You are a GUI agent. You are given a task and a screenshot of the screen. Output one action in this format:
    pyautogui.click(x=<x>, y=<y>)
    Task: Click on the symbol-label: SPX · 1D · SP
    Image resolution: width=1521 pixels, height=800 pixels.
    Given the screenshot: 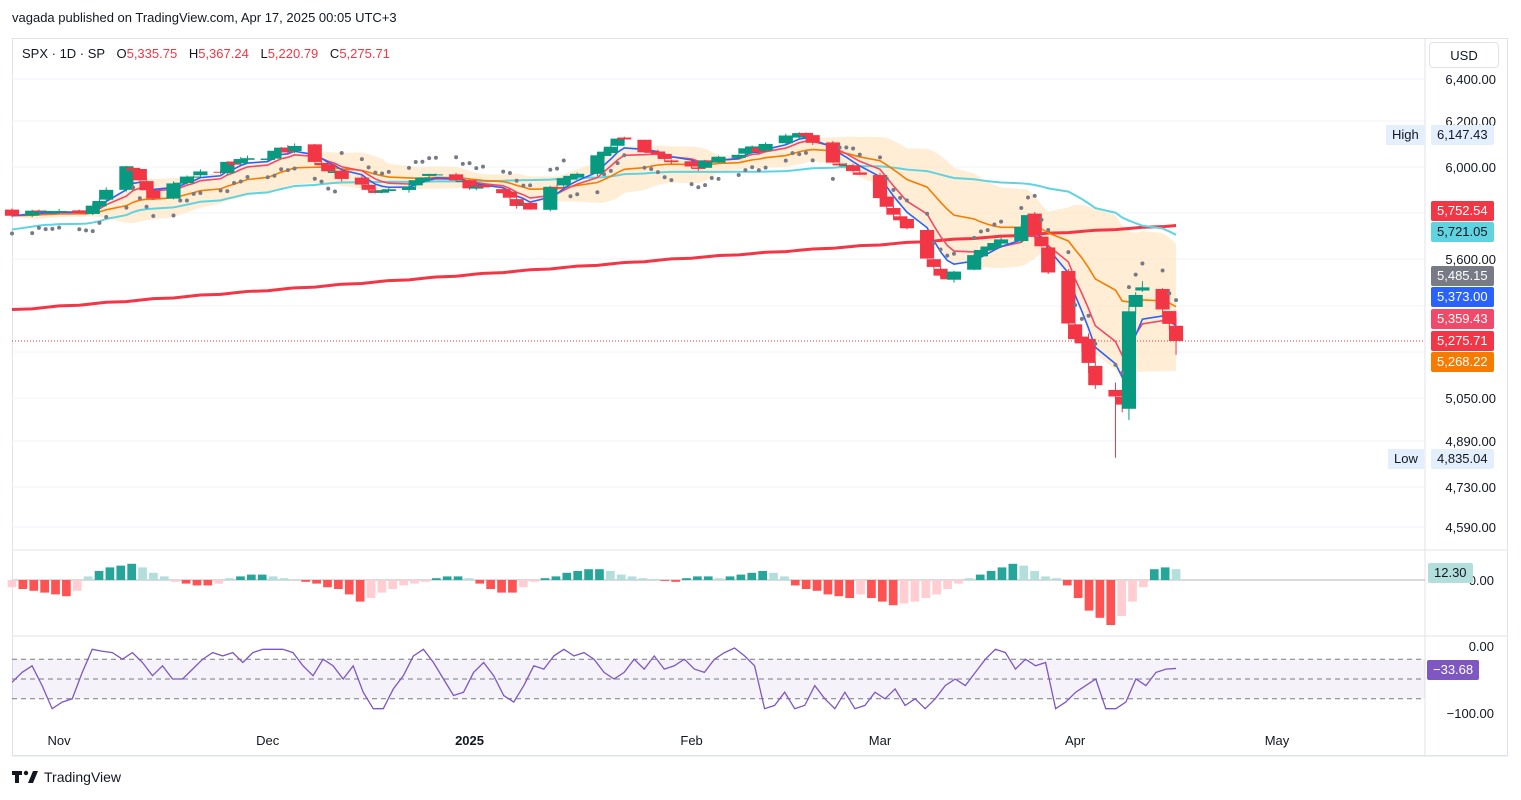 What is the action you would take?
    pyautogui.click(x=63, y=53)
    